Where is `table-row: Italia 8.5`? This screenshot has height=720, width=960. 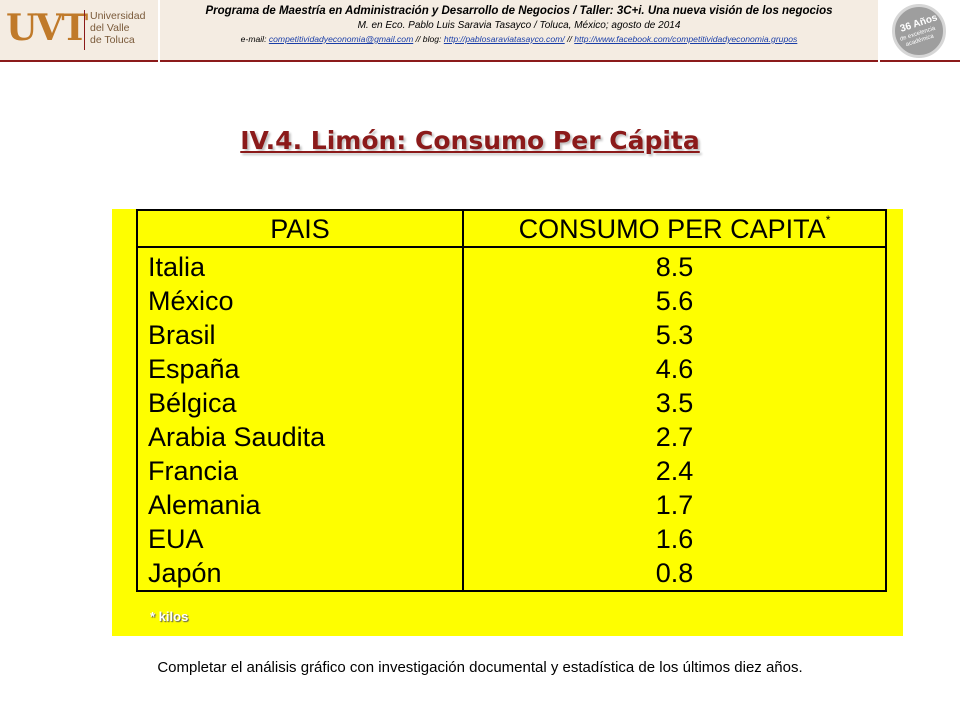
table-row: Italia 8.5 is located at coordinates (511, 265).